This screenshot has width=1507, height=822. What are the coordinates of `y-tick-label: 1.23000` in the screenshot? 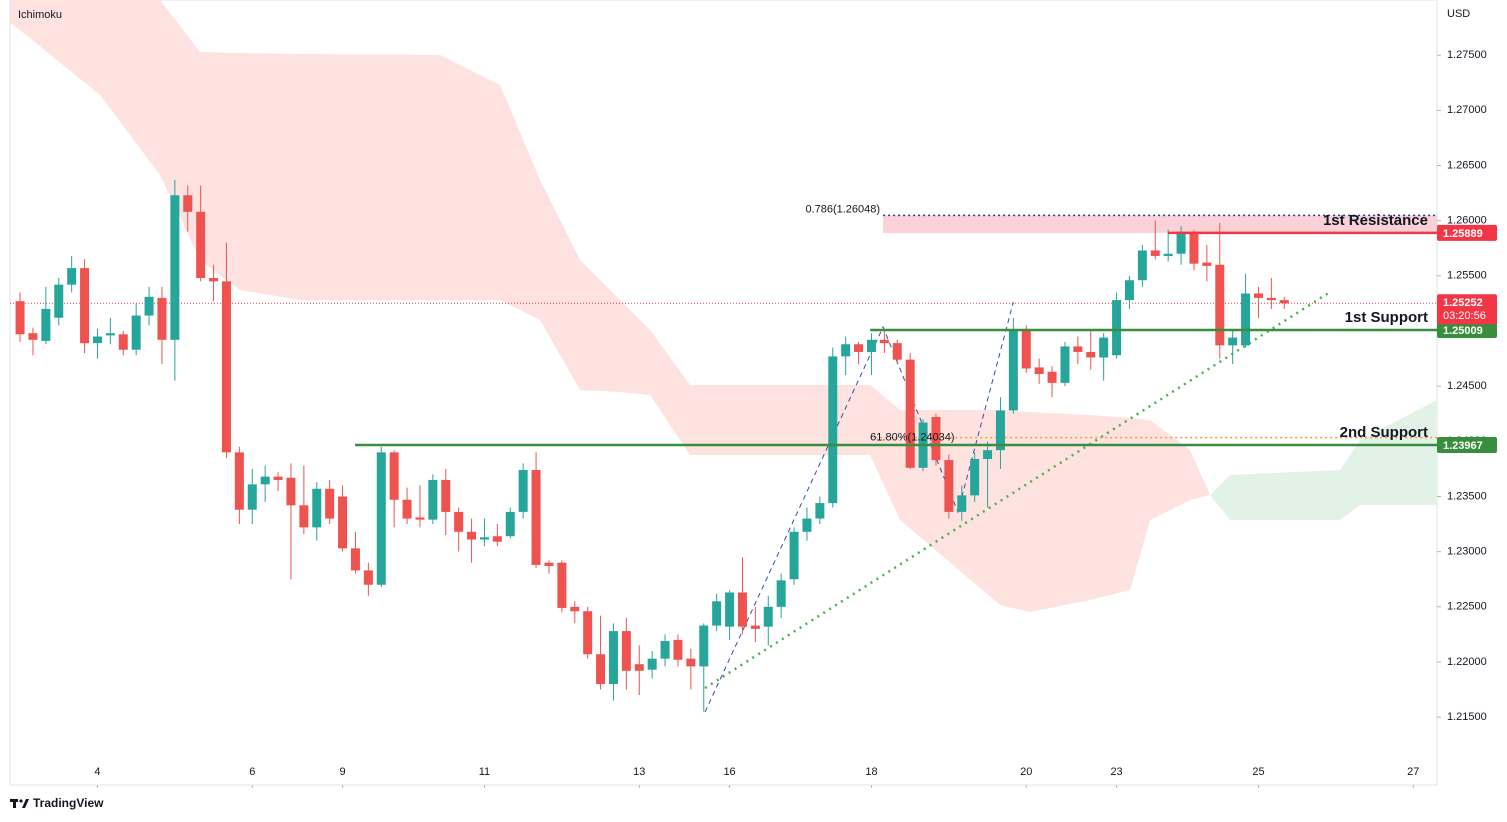 It's located at (1467, 552).